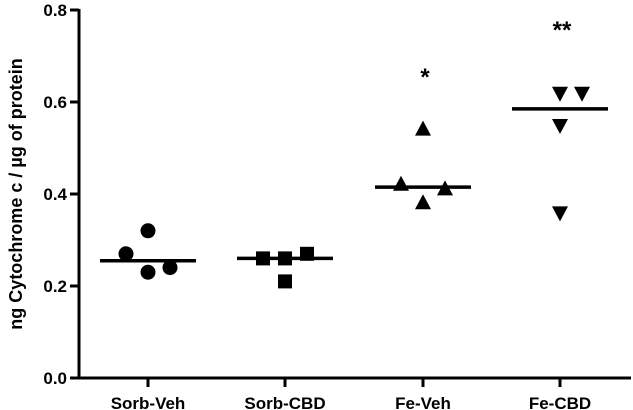 This screenshot has height=410, width=633. I want to click on x-tick-label: Fe-Veh, so click(423, 402).